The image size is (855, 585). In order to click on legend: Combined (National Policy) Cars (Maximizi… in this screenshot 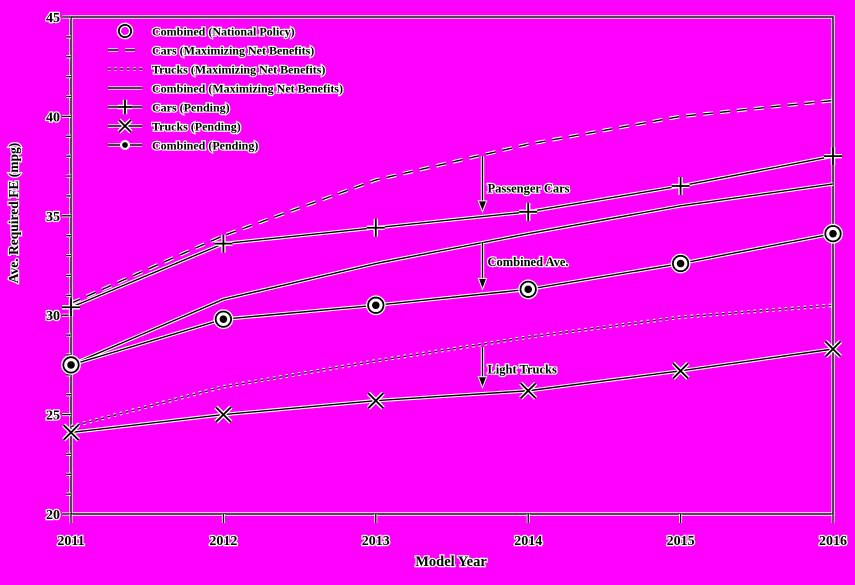, I will do `click(226, 88)`.